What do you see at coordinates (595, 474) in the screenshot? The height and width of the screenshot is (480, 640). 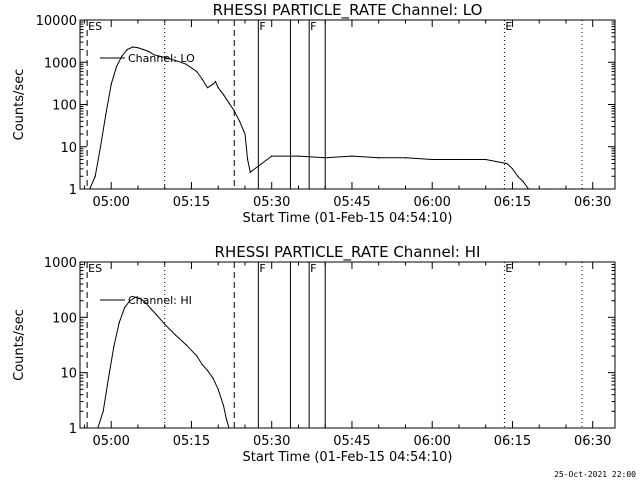 I see `footer-date: 25-Oct-2021 22:00` at bounding box center [595, 474].